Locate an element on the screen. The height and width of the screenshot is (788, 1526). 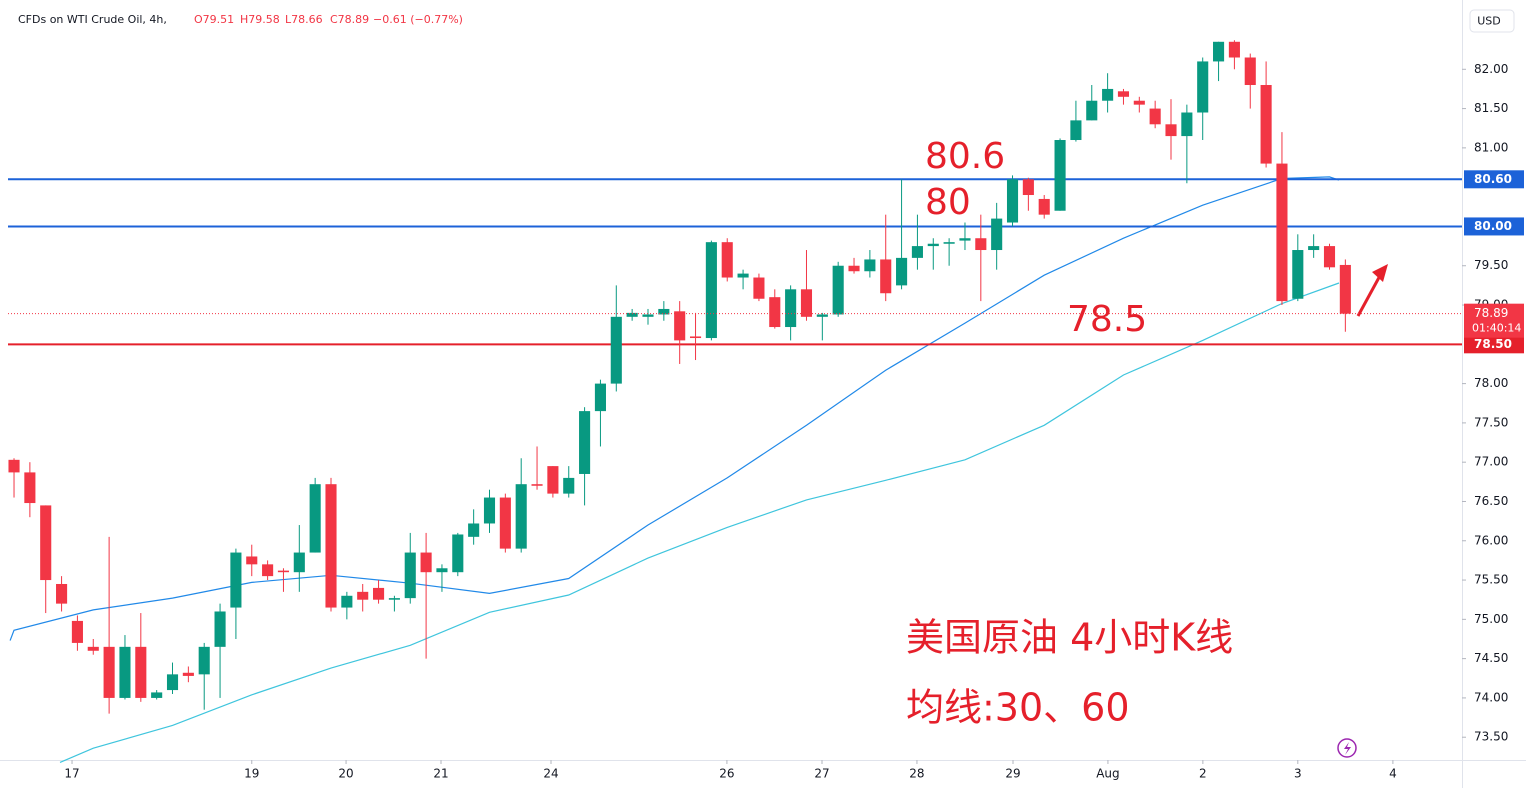
currency-box is located at coordinates (1492, 21).